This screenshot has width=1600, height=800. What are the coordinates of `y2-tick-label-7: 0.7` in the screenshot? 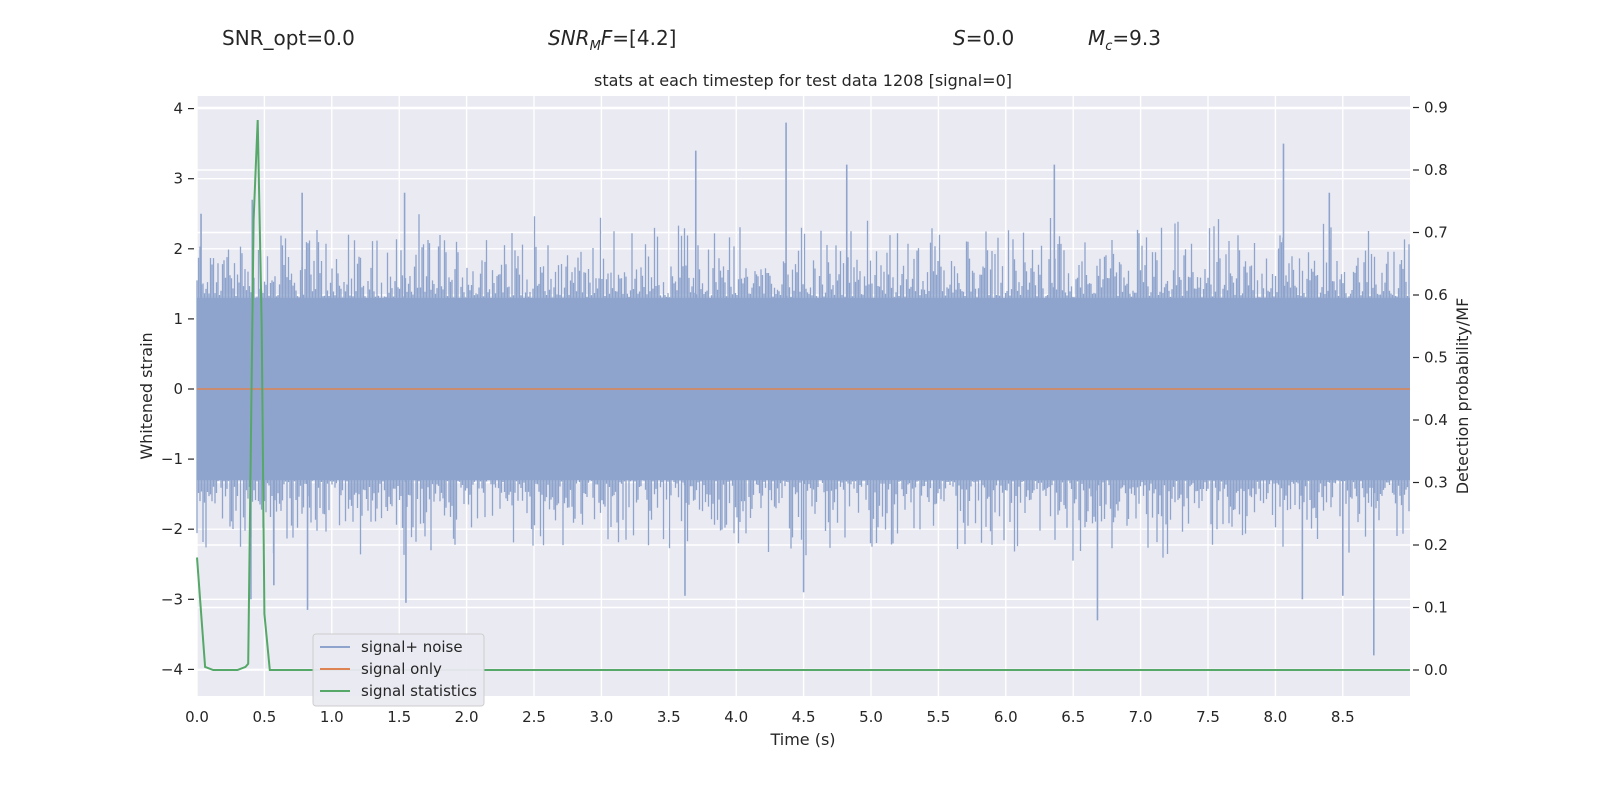 It's located at (1436, 233).